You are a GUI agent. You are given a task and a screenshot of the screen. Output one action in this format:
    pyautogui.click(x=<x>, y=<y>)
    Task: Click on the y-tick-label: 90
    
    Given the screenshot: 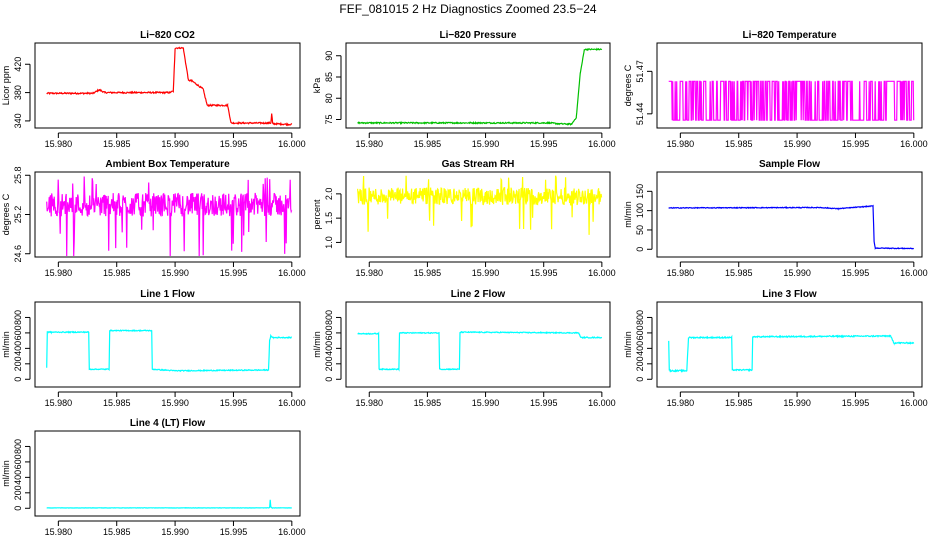 What is the action you would take?
    pyautogui.click(x=329, y=56)
    